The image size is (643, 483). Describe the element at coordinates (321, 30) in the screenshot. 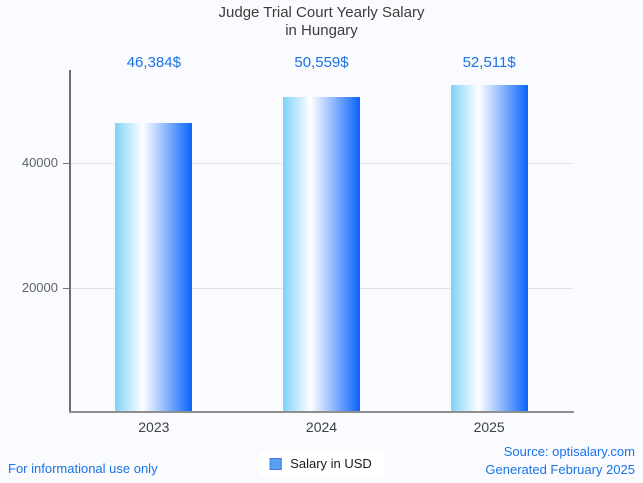

I see `chart-title-line2: in Hungary` at that location.